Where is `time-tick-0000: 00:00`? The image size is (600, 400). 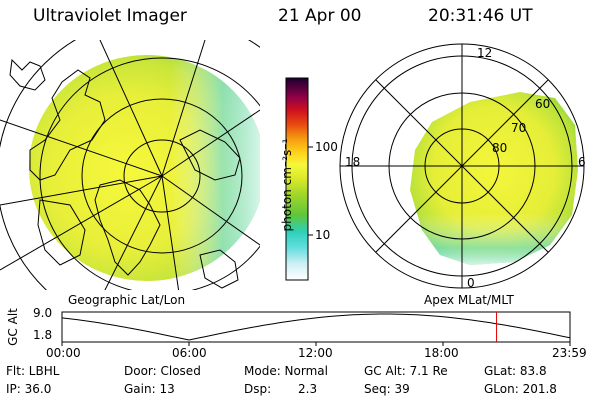
time-tick-0000: 00:00 is located at coordinates (63, 353).